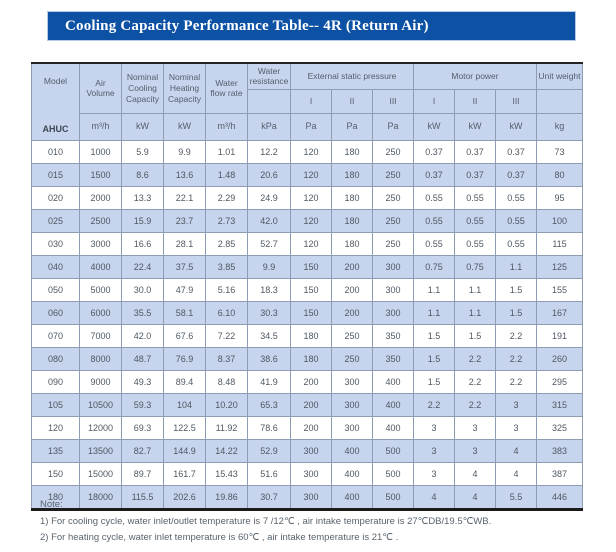 This screenshot has height=552, width=616. What do you see at coordinates (142, 267) in the screenshot?
I see `value-cell: 22.4` at bounding box center [142, 267].